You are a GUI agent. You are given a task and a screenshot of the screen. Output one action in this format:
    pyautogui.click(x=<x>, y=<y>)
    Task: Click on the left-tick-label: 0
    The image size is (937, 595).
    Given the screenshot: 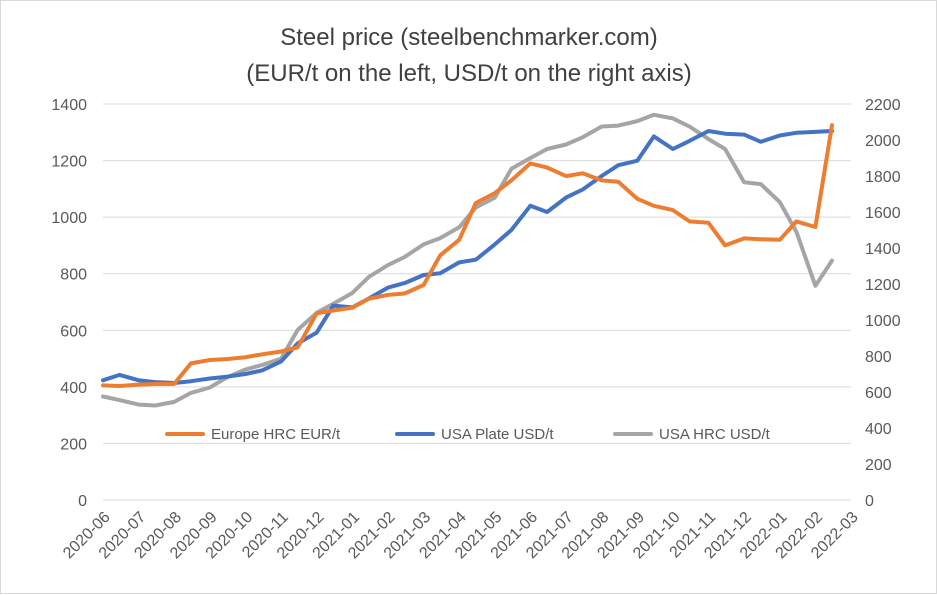 What is the action you would take?
    pyautogui.click(x=82, y=501)
    